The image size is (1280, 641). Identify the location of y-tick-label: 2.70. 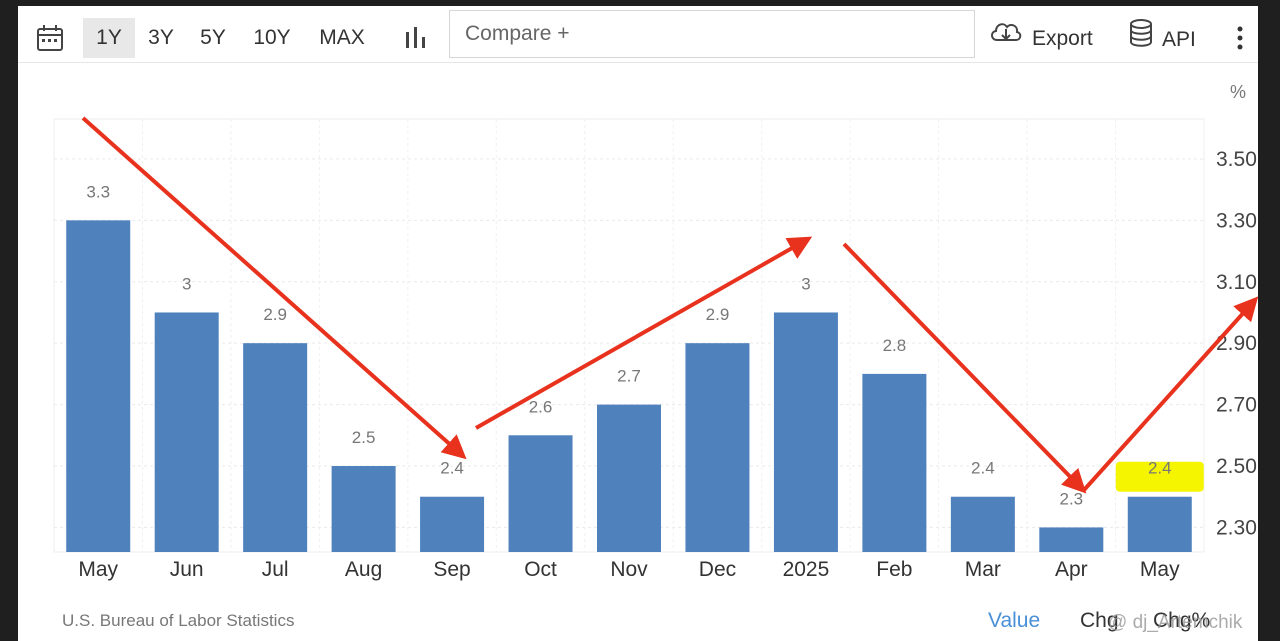
(1236, 405).